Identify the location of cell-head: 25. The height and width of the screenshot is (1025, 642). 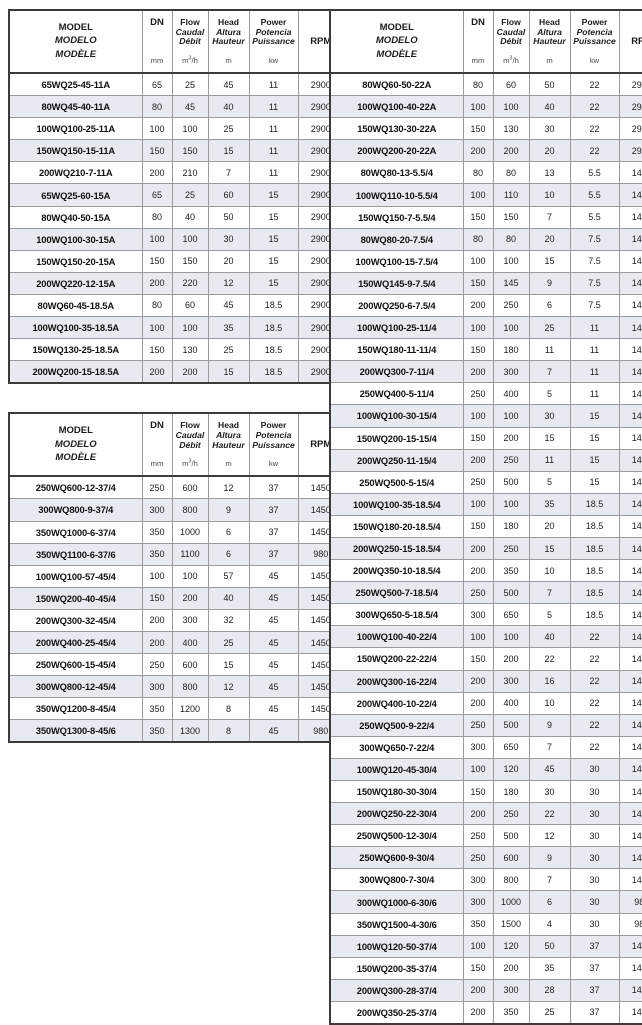
(549, 328).